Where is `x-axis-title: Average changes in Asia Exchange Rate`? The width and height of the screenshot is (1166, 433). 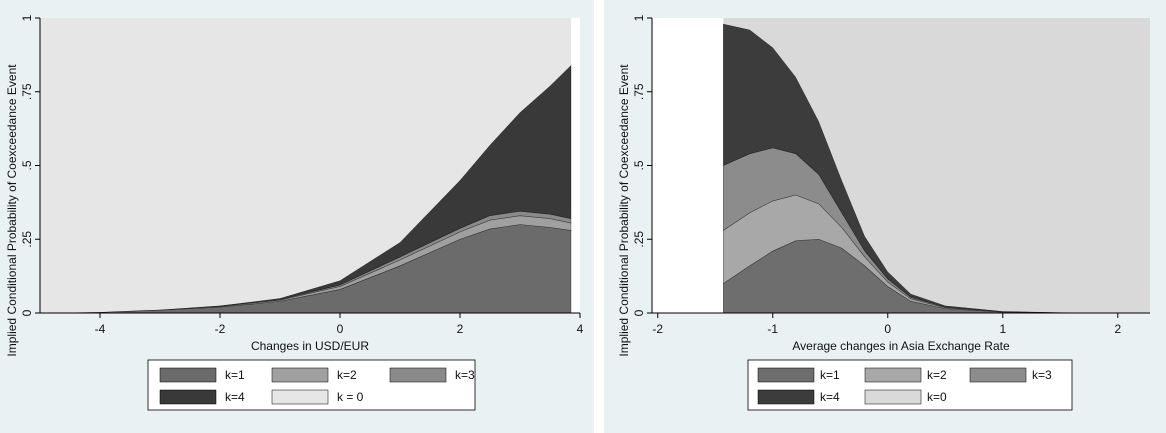
x-axis-title: Average changes in Asia Exchange Rate is located at coordinates (901, 346).